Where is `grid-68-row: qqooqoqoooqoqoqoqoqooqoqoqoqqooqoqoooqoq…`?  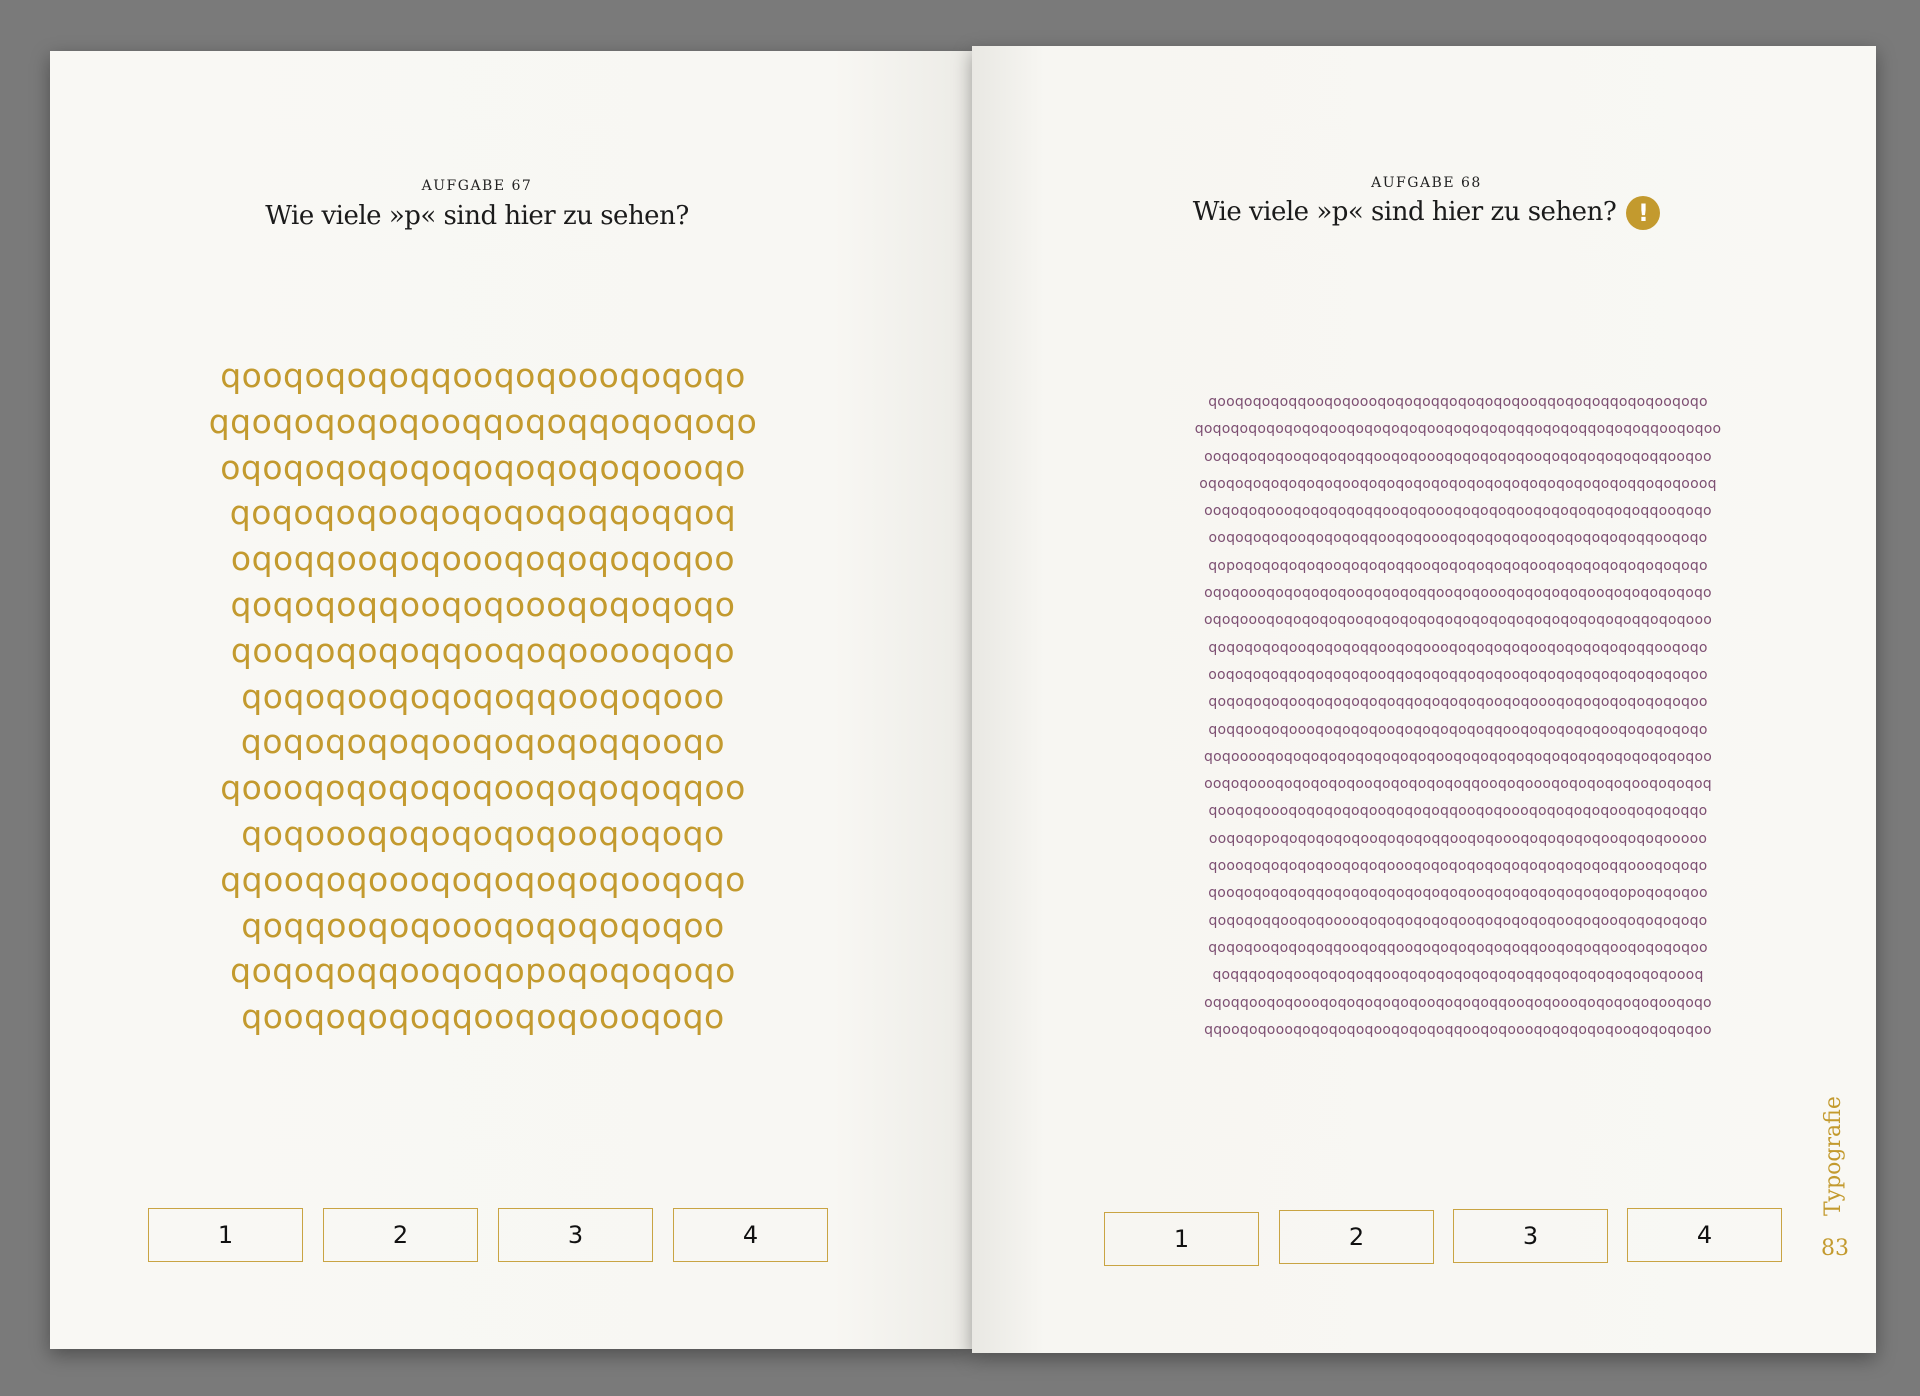 grid-68-row: qqooqoqoooqoqoqoqoqooqoqoqoqqooqoqoooqoq… is located at coordinates (1458, 1029).